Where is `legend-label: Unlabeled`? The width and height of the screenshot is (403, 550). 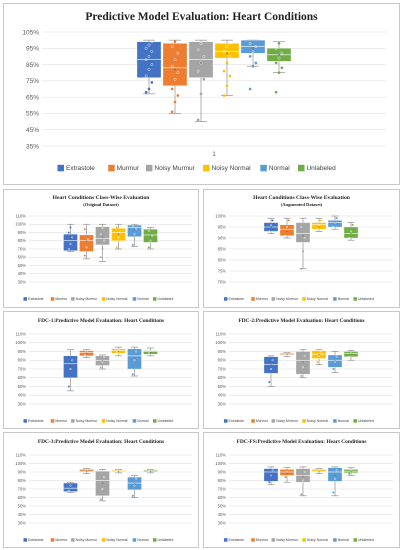
legend-label: Unlabeled is located at coordinates (166, 299).